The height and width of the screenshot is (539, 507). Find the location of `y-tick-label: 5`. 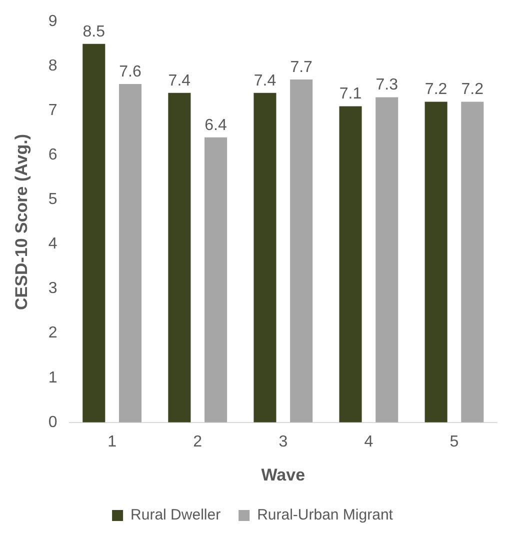

y-tick-label: 5 is located at coordinates (53, 199).